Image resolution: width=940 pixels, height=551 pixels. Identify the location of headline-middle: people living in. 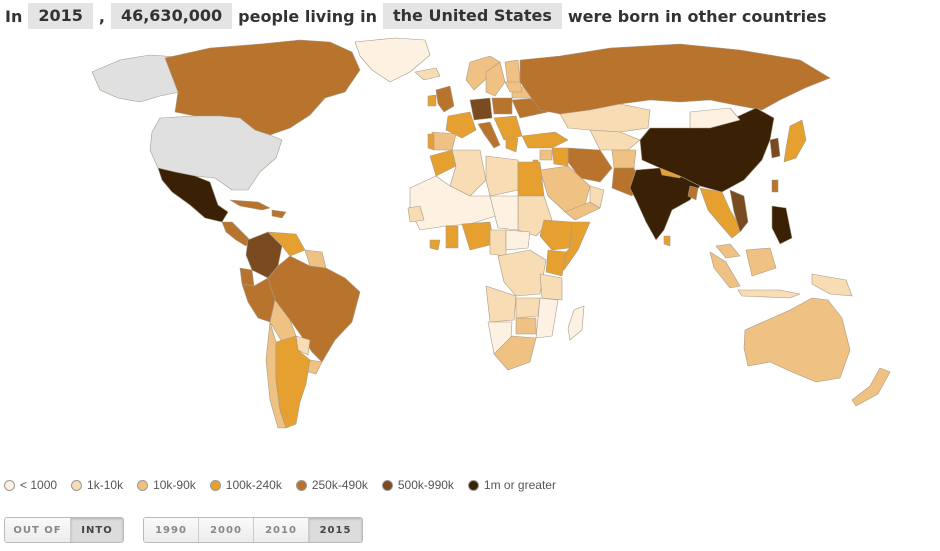
(307, 16).